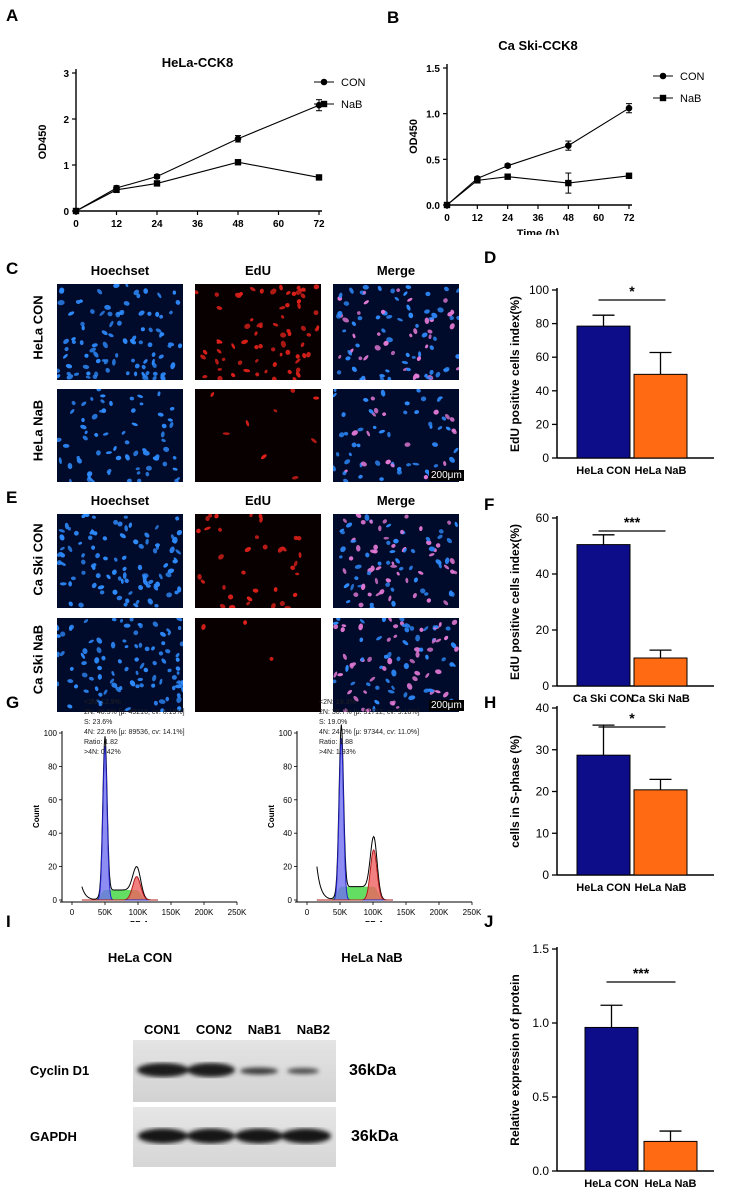 Image resolution: width=744 pixels, height=1196 pixels. Describe the element at coordinates (120, 500) in the screenshot. I see `column-header-hoechst: Hoechset` at that location.